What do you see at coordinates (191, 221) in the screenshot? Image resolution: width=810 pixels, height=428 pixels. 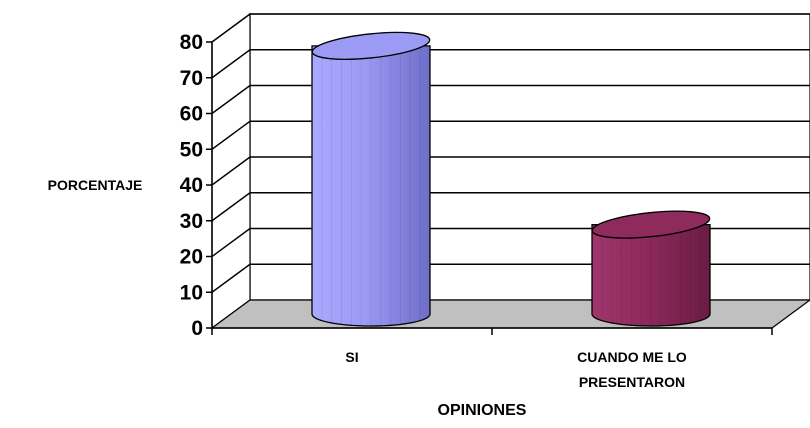 I see `y-tick-label: 30` at bounding box center [191, 221].